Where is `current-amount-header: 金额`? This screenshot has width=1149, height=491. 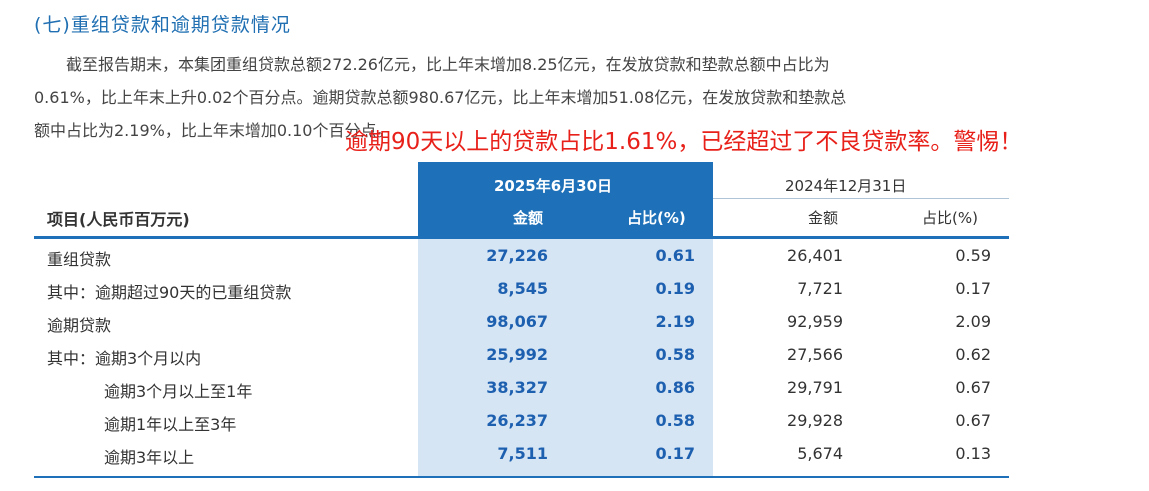
current-amount-header: 金额 is located at coordinates (528, 218).